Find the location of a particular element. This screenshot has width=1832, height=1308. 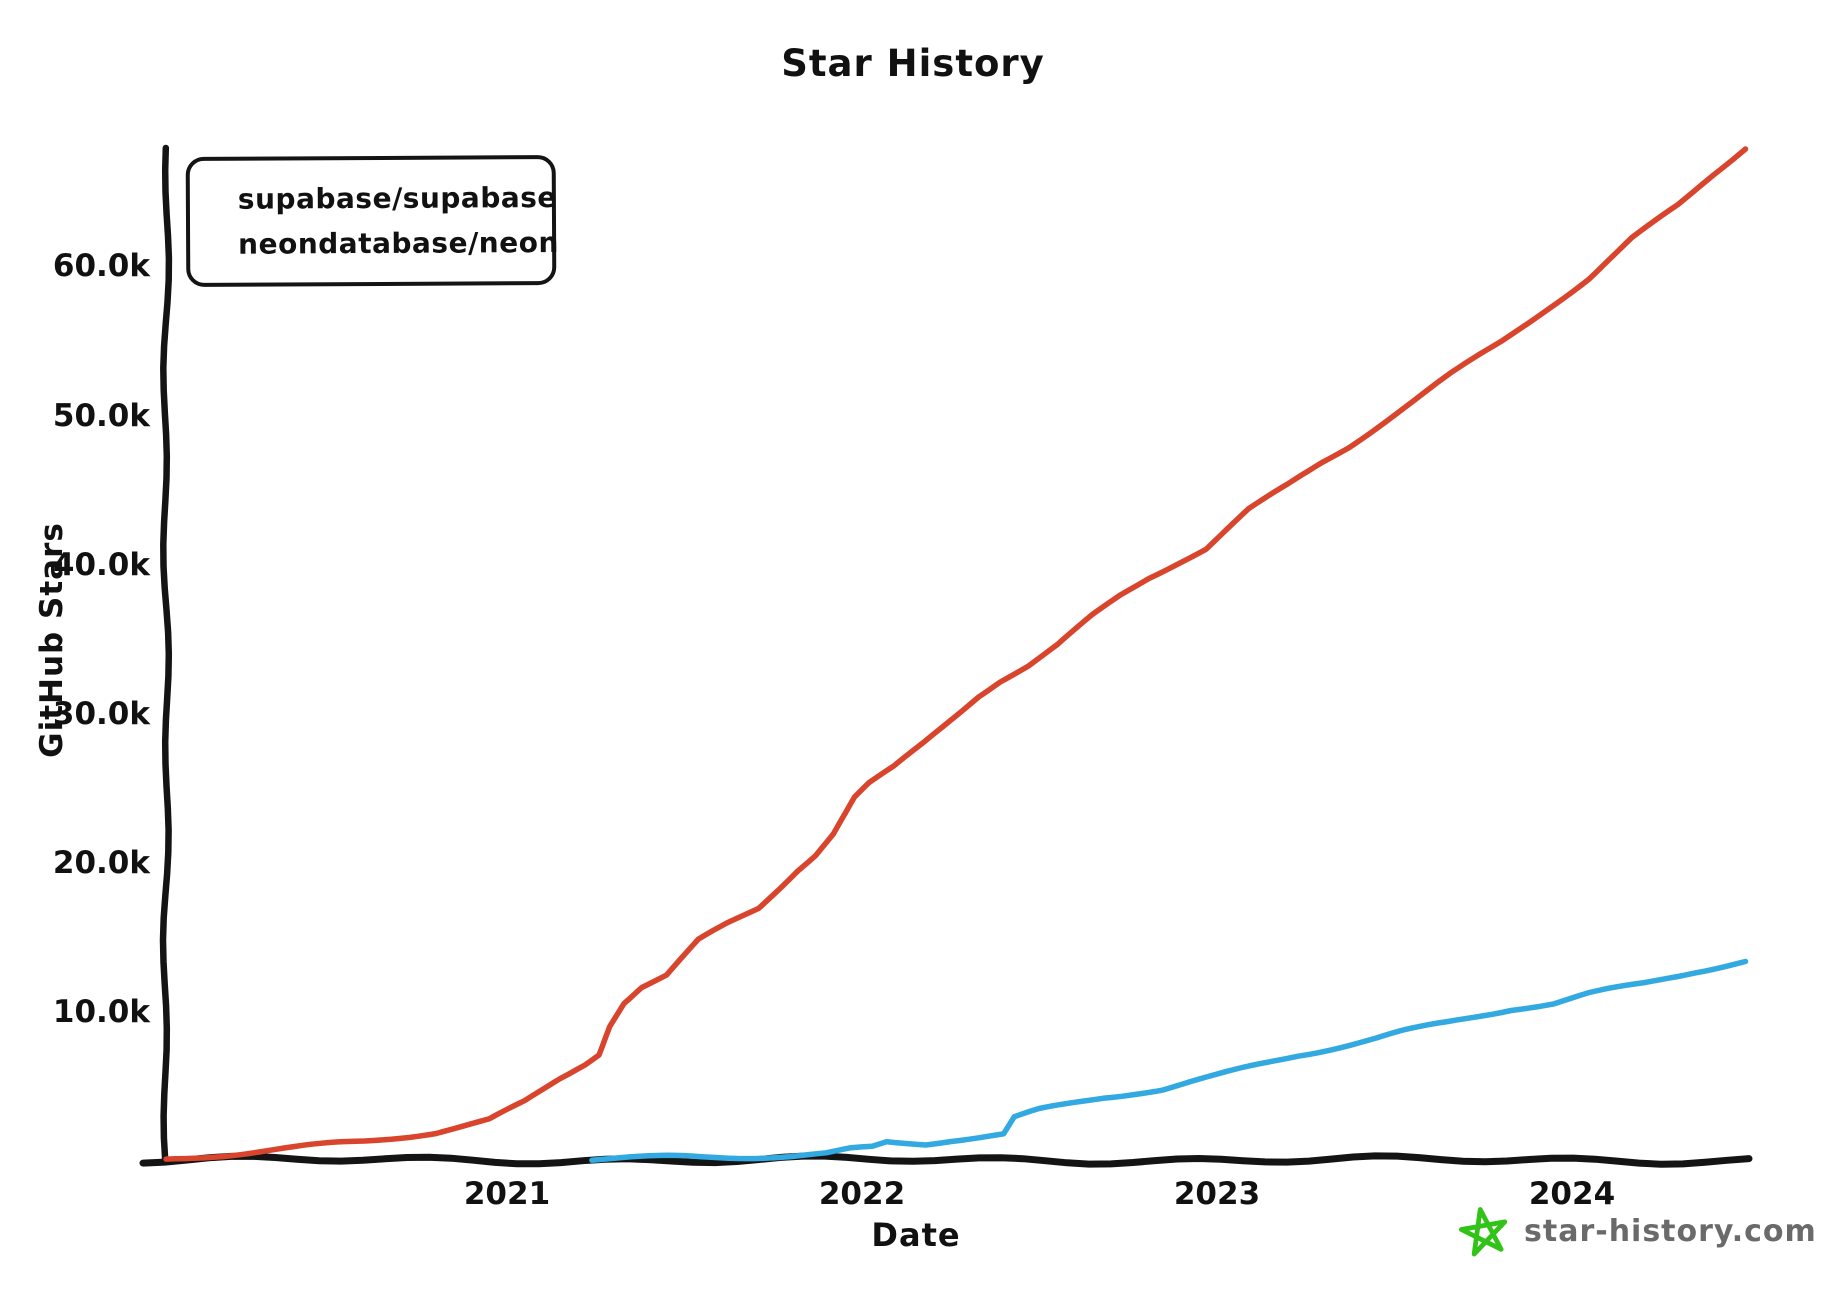

y-tick-label: 20.0k is located at coordinates (101, 863).